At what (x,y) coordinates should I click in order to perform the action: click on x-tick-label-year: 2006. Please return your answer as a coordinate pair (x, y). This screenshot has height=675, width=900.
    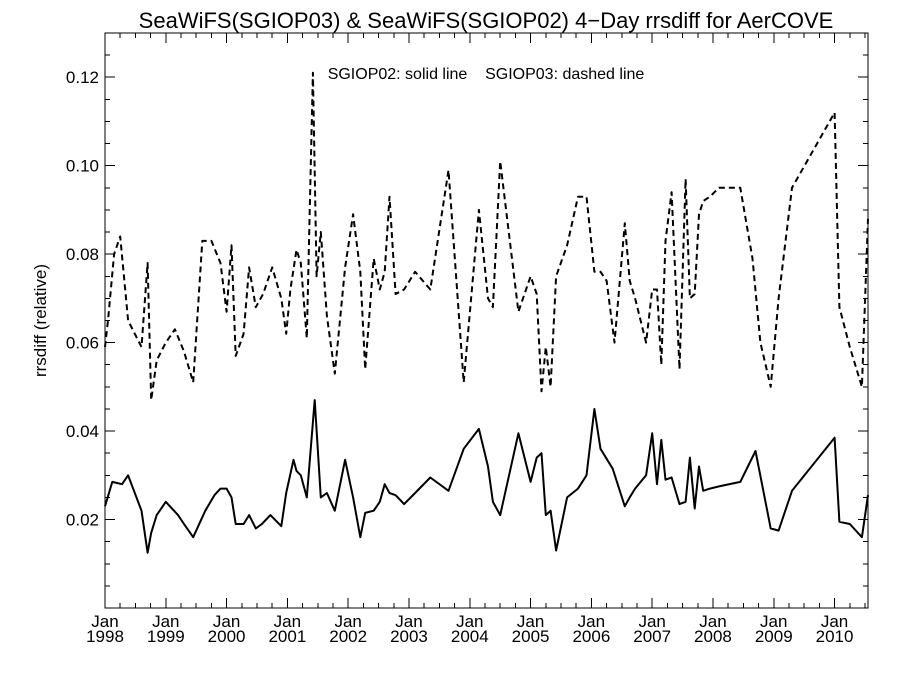
    Looking at the image, I should click on (591, 636).